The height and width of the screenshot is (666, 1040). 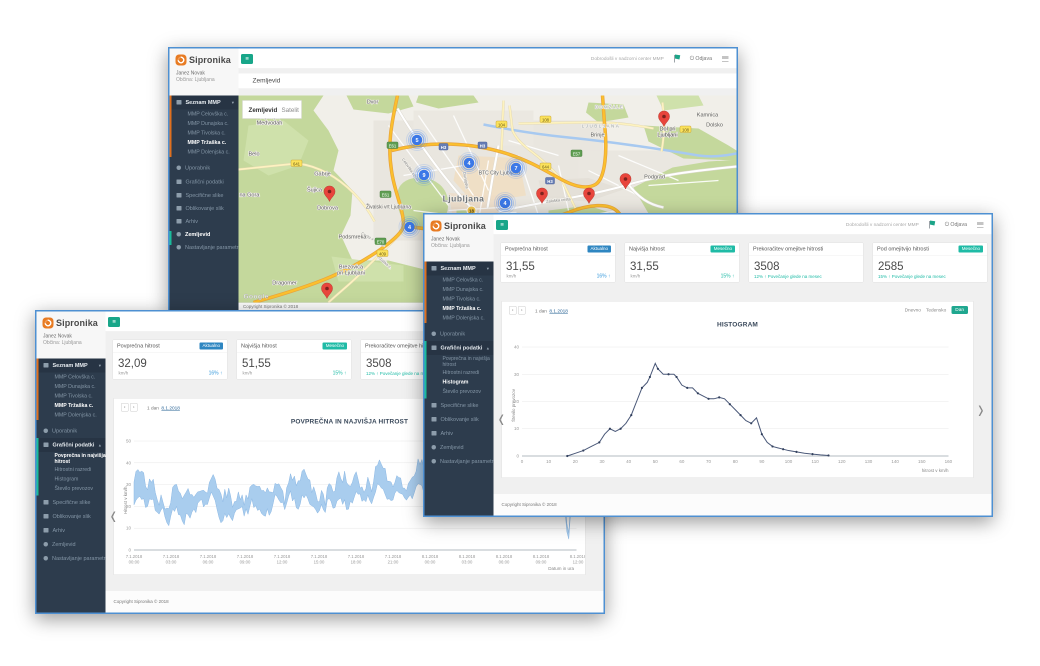 What do you see at coordinates (668, 130) in the screenshot?
I see `svg-text: Dol pri` at bounding box center [668, 130].